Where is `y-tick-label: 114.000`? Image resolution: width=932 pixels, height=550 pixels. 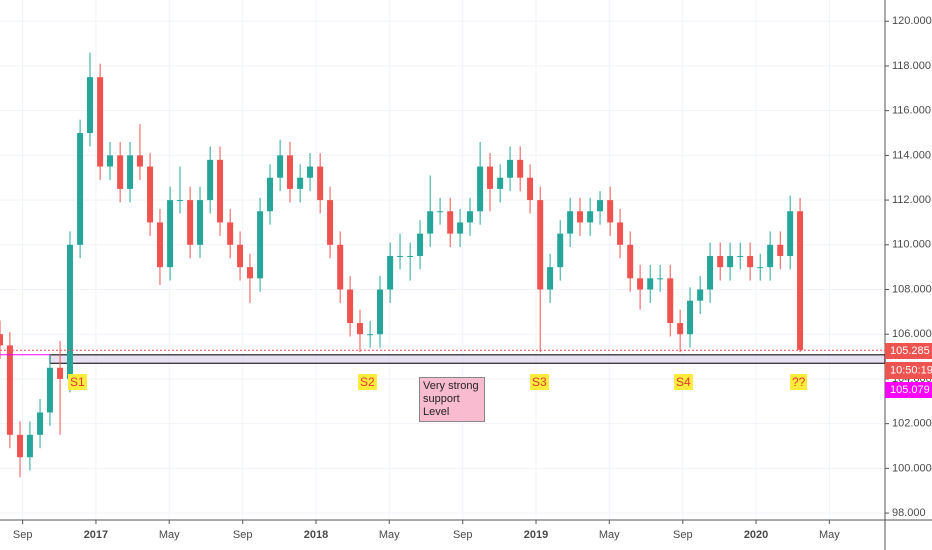
y-tick-label: 114.000 is located at coordinates (911, 155).